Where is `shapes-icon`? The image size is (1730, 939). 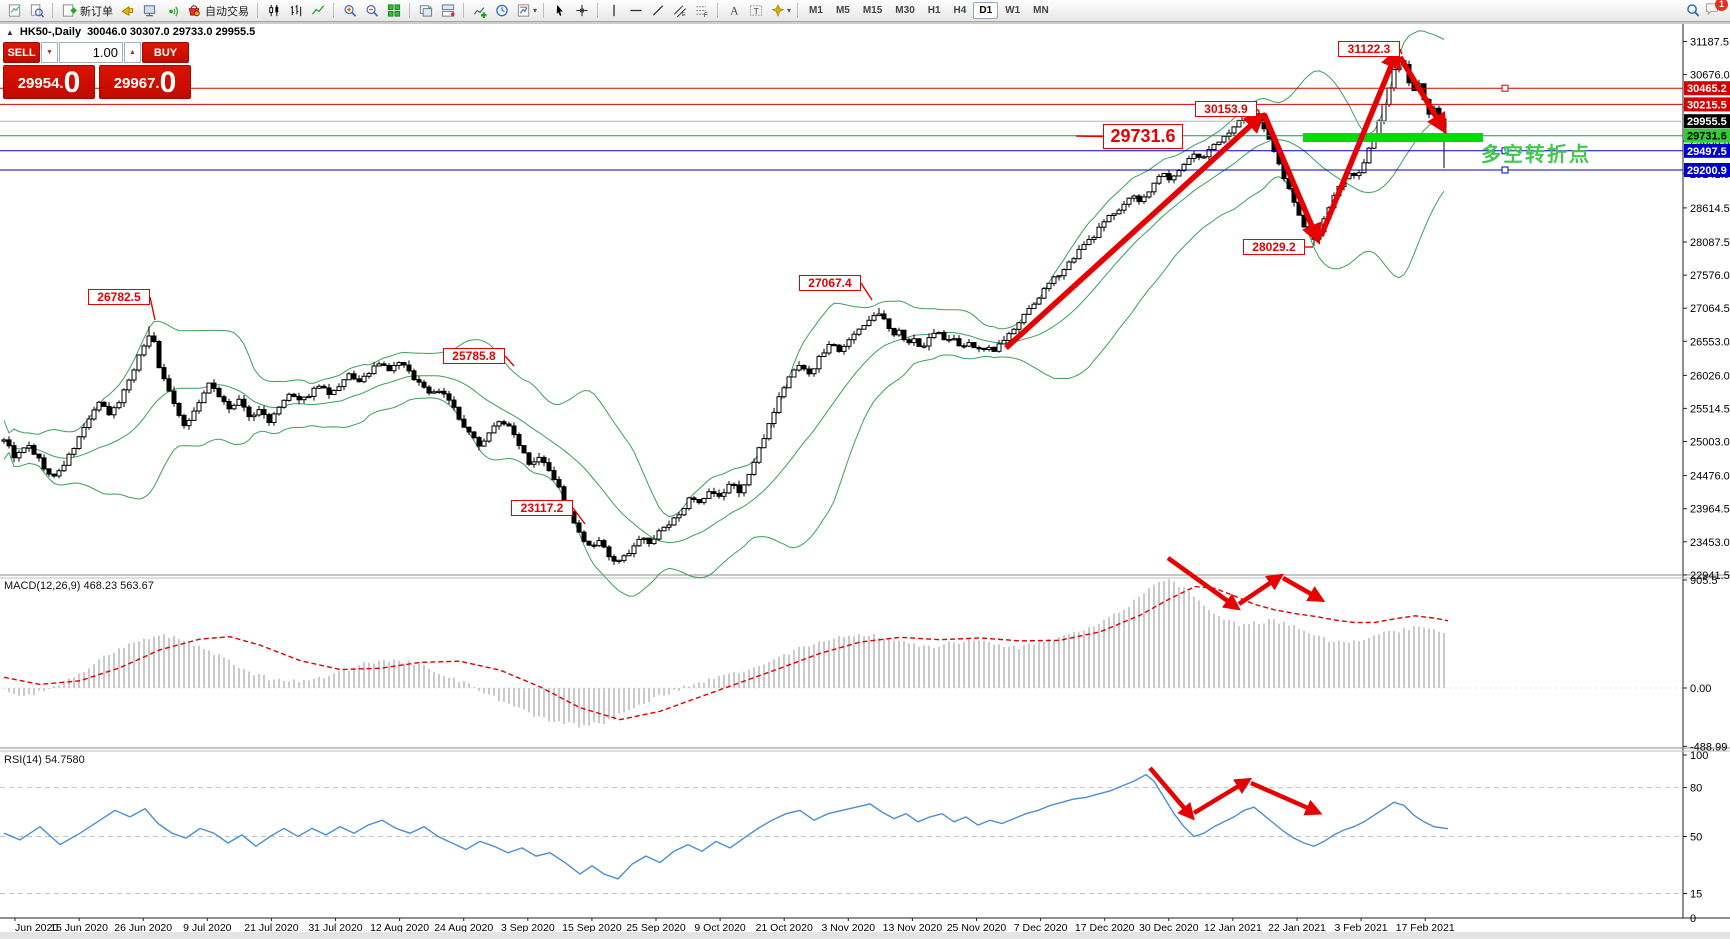 shapes-icon is located at coordinates (777, 11).